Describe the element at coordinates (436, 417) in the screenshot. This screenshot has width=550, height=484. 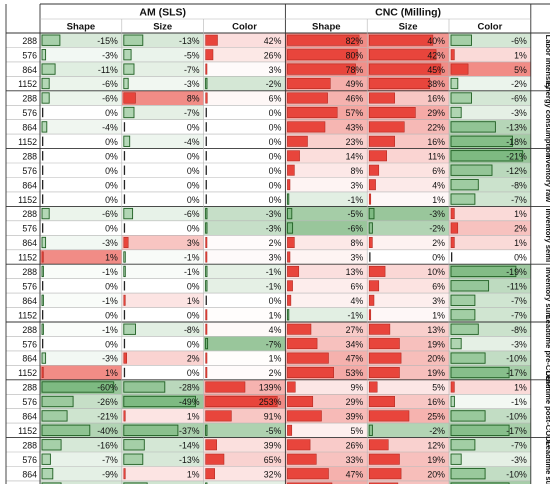
I see `cell-value: 25%` at that location.